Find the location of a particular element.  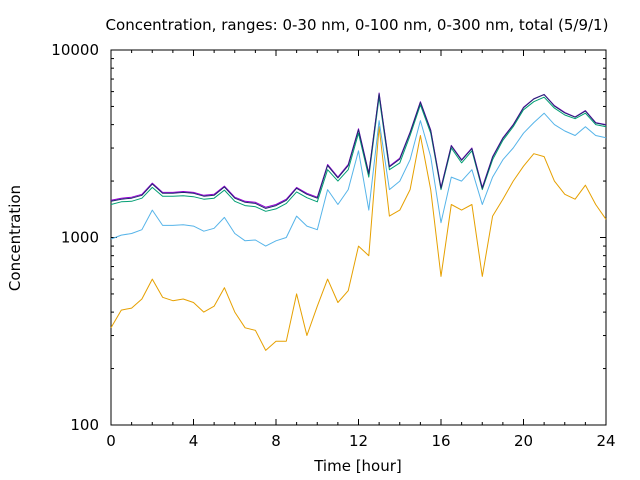

x-tick-label: 16 is located at coordinates (440, 441).